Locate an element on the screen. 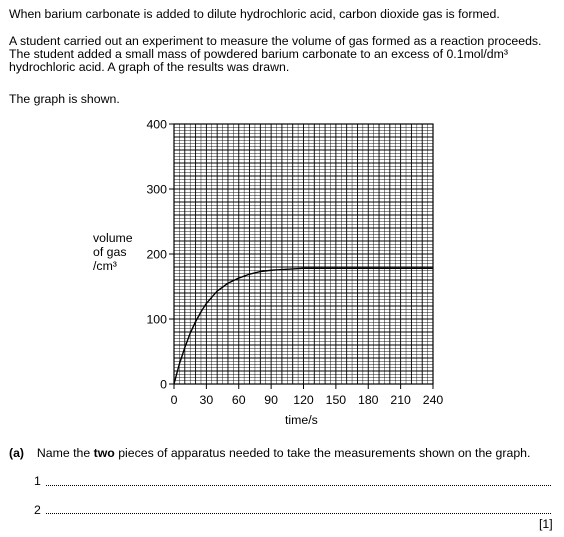 This screenshot has height=537, width=564. y-tick-label: 300 is located at coordinates (156, 190).